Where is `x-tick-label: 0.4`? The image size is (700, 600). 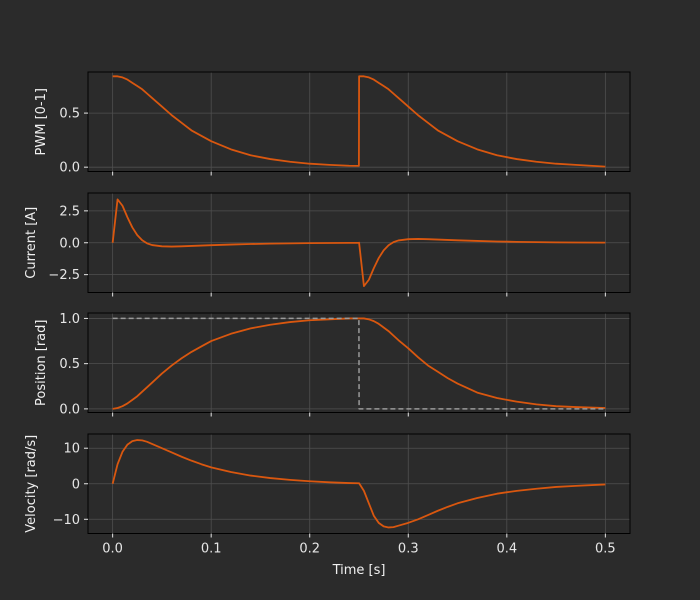
x-tick-label: 0.4 is located at coordinates (506, 549).